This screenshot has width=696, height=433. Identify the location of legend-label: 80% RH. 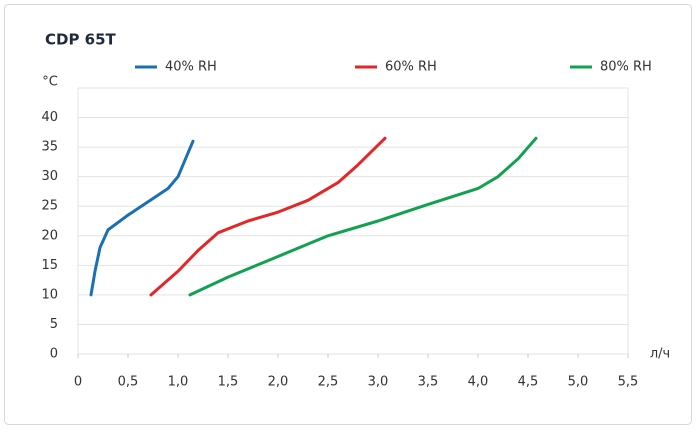
(626, 67).